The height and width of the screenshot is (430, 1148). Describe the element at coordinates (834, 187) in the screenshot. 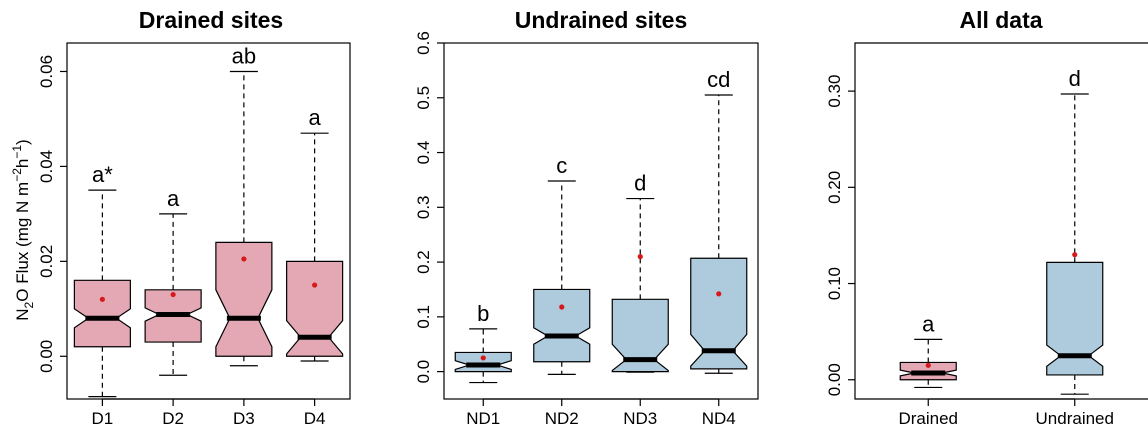

I see `y-tick-label: 0.20` at that location.